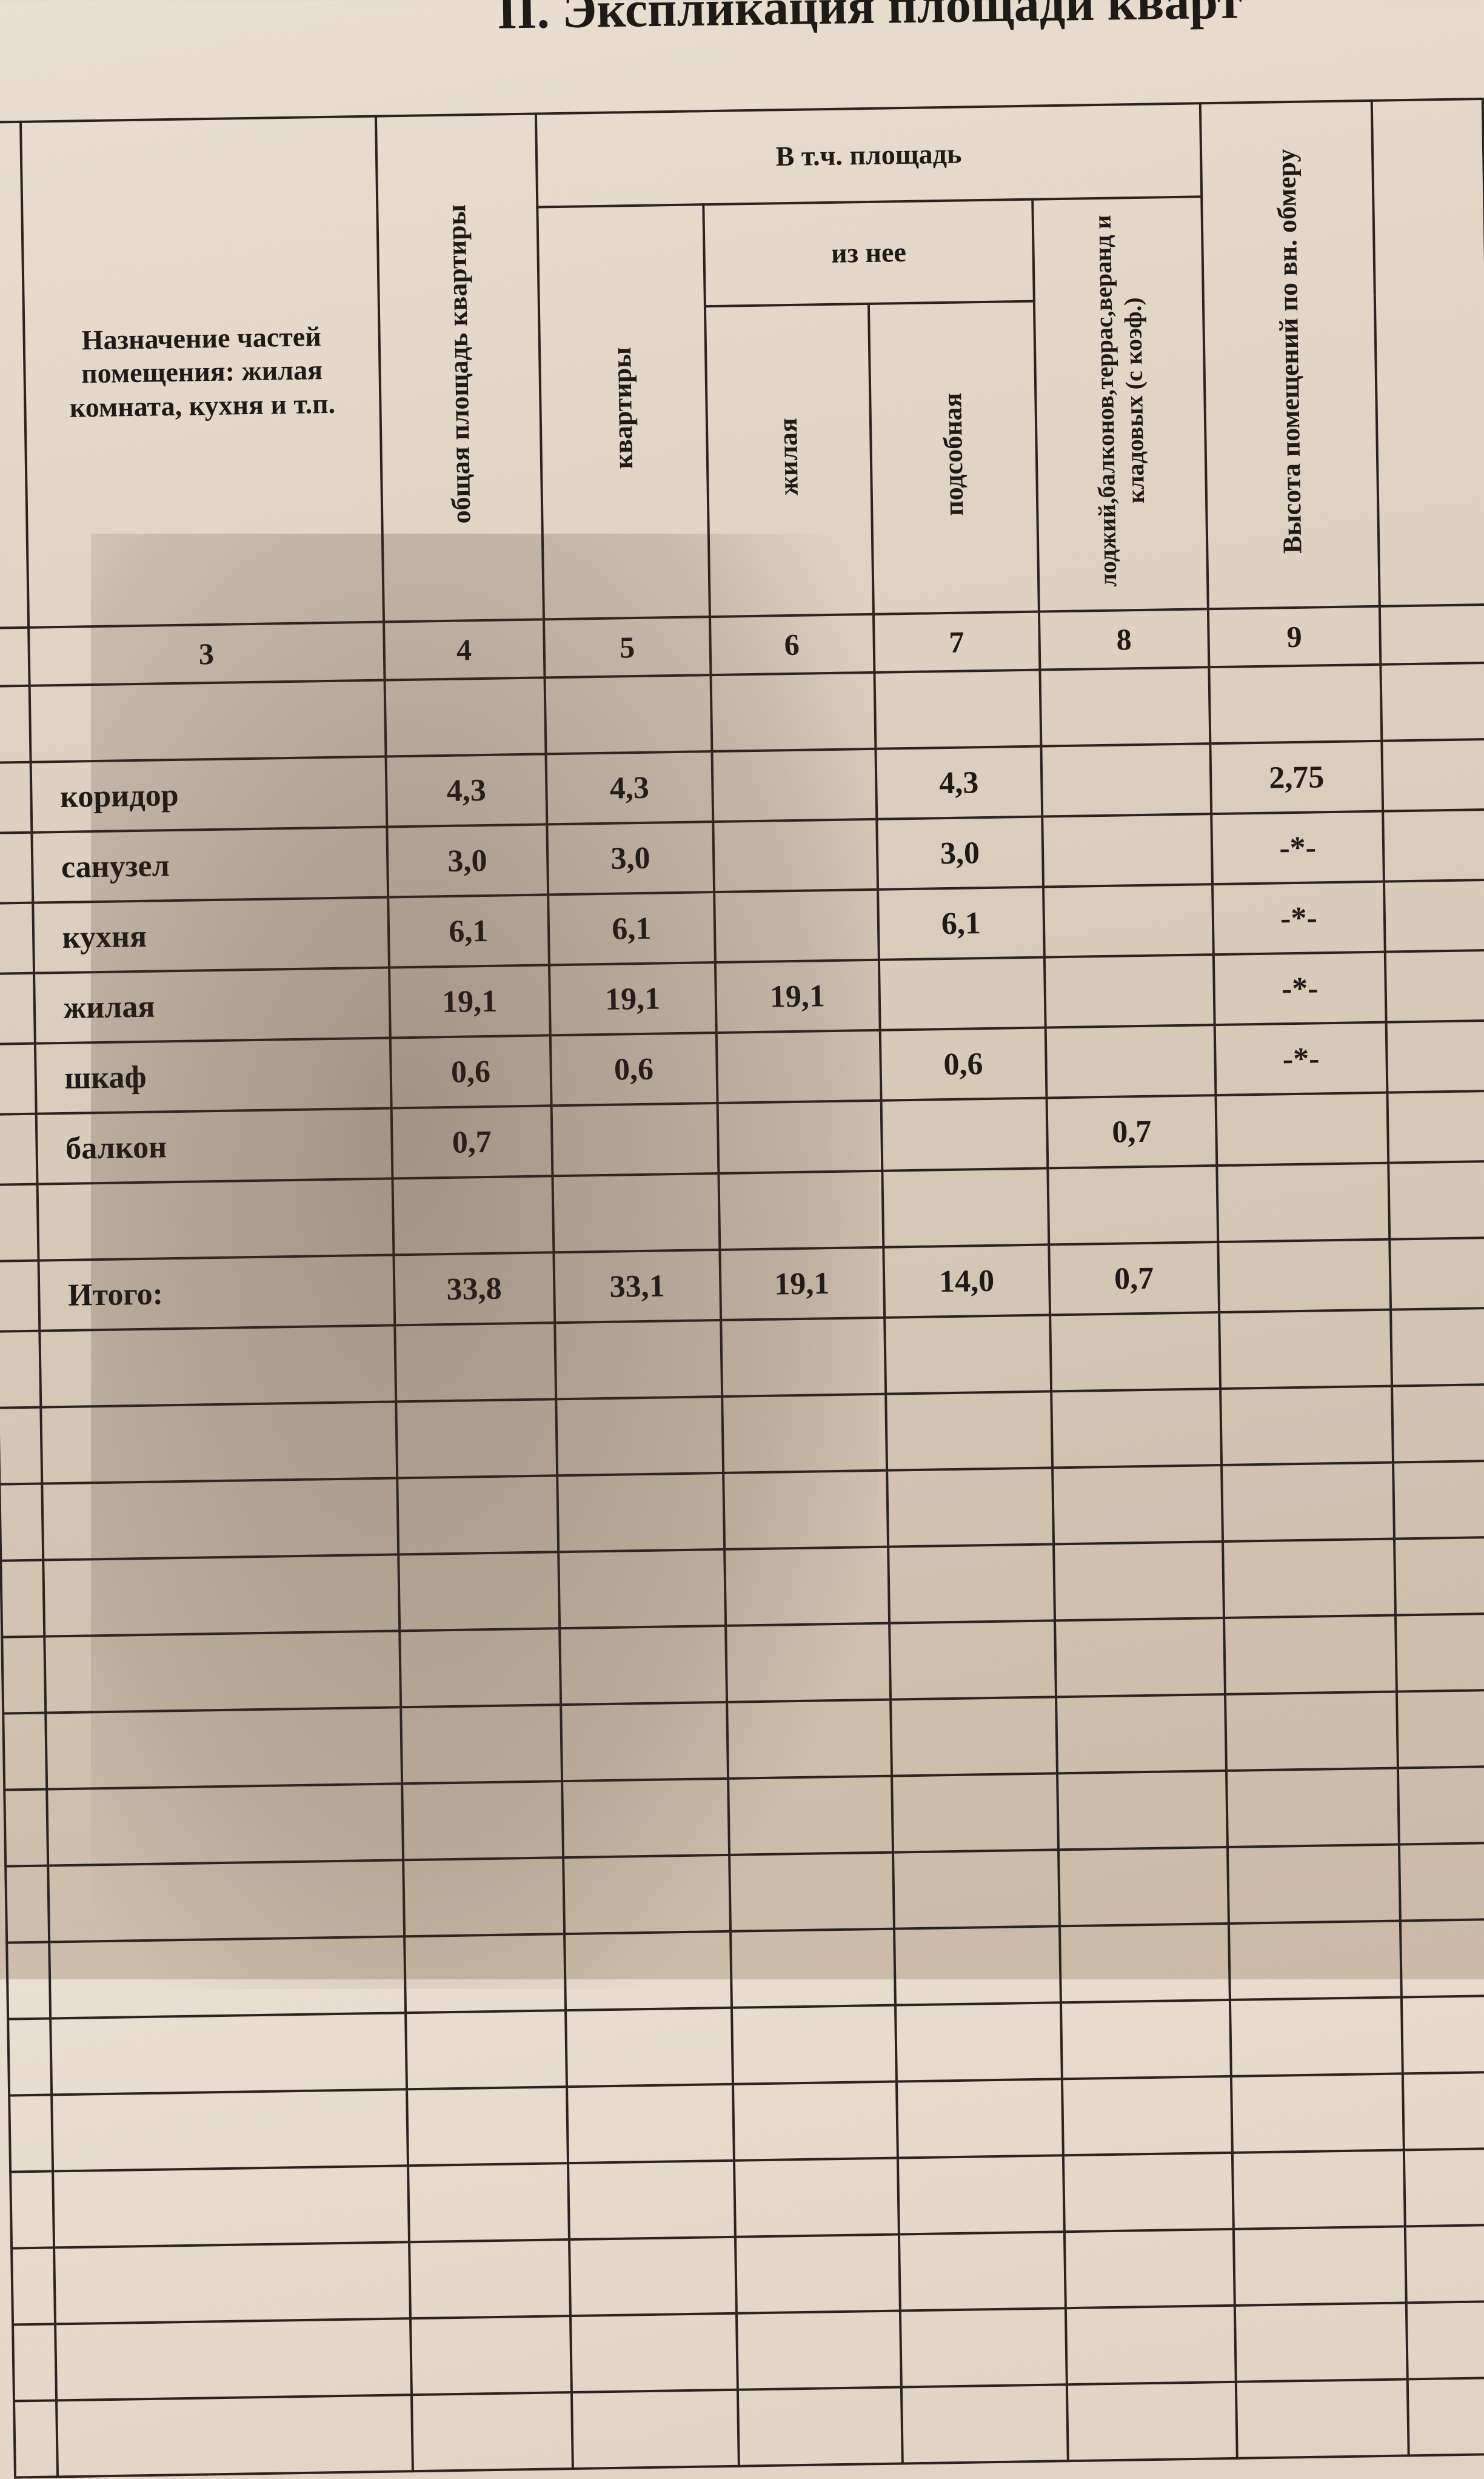 The height and width of the screenshot is (2479, 1484). I want to click on table-cell: 0,6, so click(634, 1069).